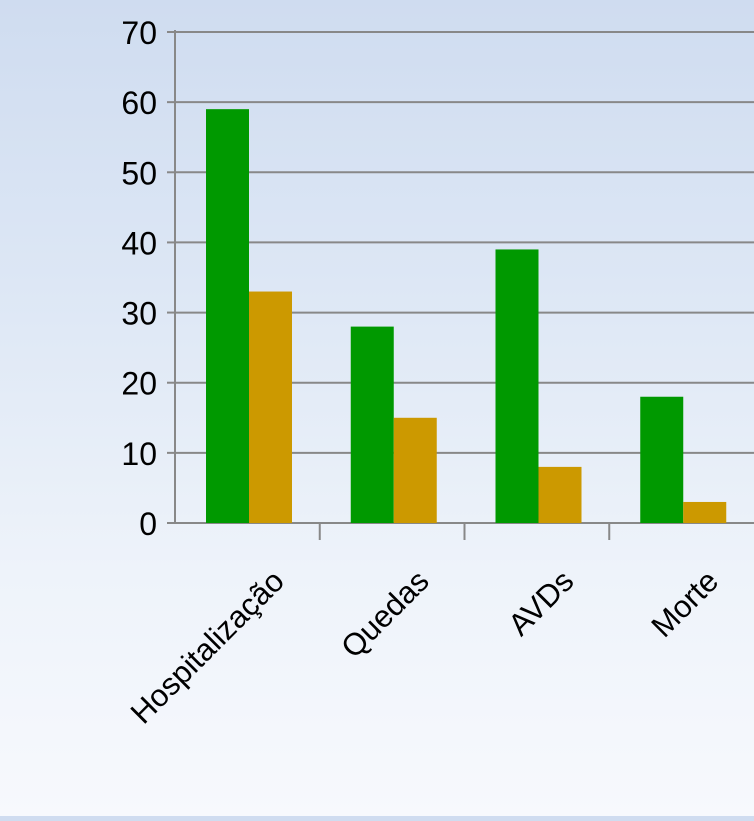 The height and width of the screenshot is (821, 754). What do you see at coordinates (139, 33) in the screenshot?
I see `y-tick-label: 70` at bounding box center [139, 33].